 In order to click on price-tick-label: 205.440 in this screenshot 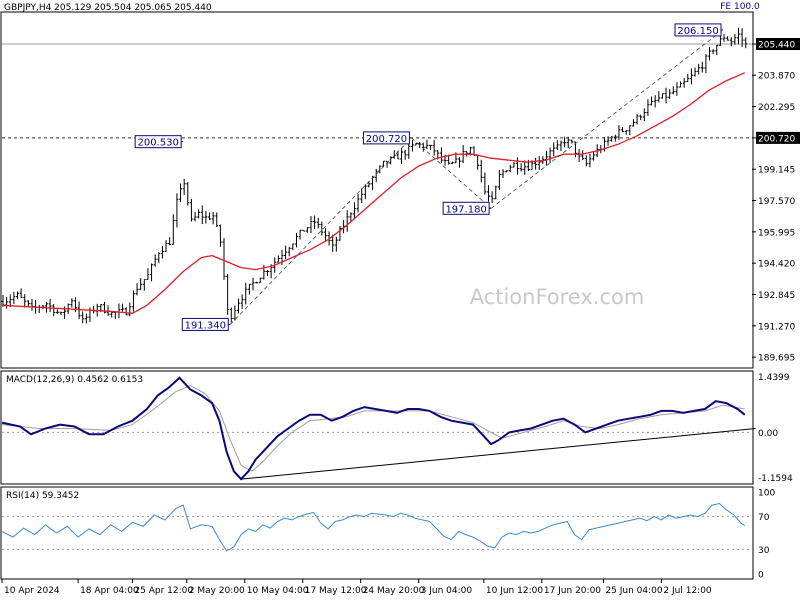, I will do `click(776, 46)`.